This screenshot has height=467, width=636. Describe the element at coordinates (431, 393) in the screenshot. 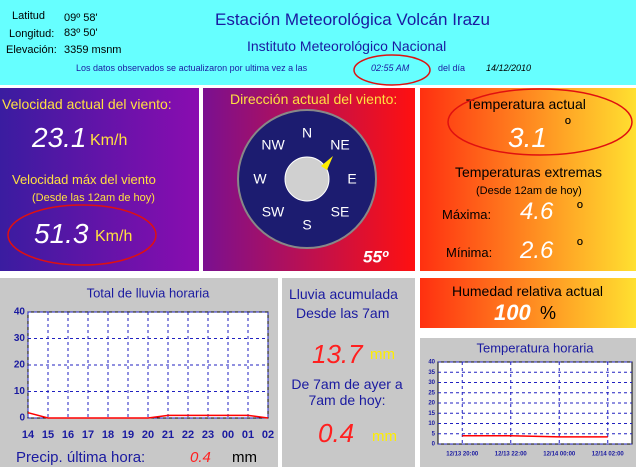

I see `y-tick-label: 25` at that location.